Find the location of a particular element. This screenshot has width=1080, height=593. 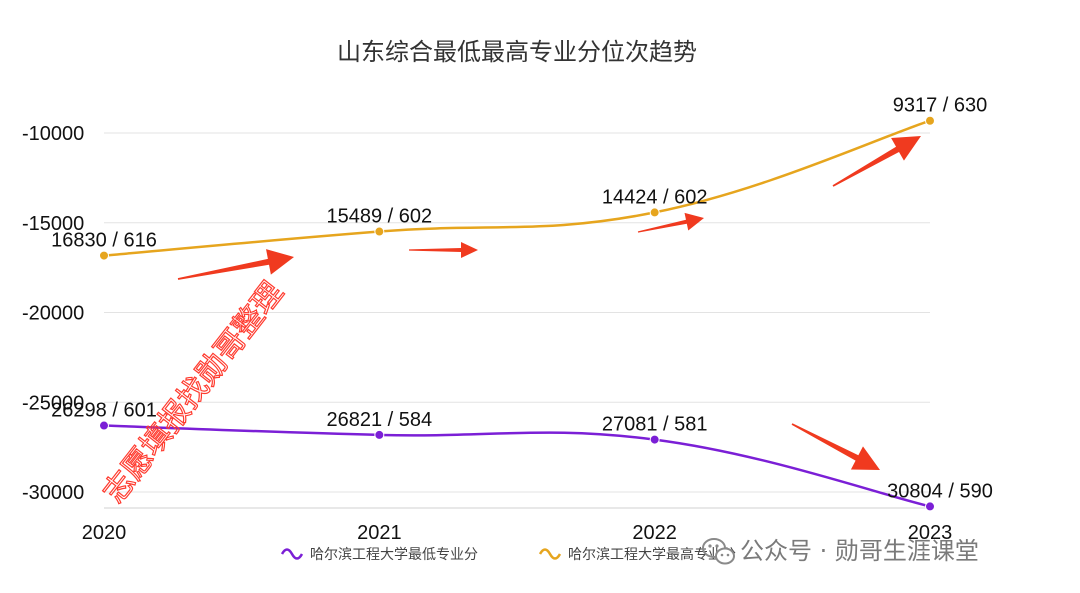

data-label: 26298 / 601 is located at coordinates (104, 411).